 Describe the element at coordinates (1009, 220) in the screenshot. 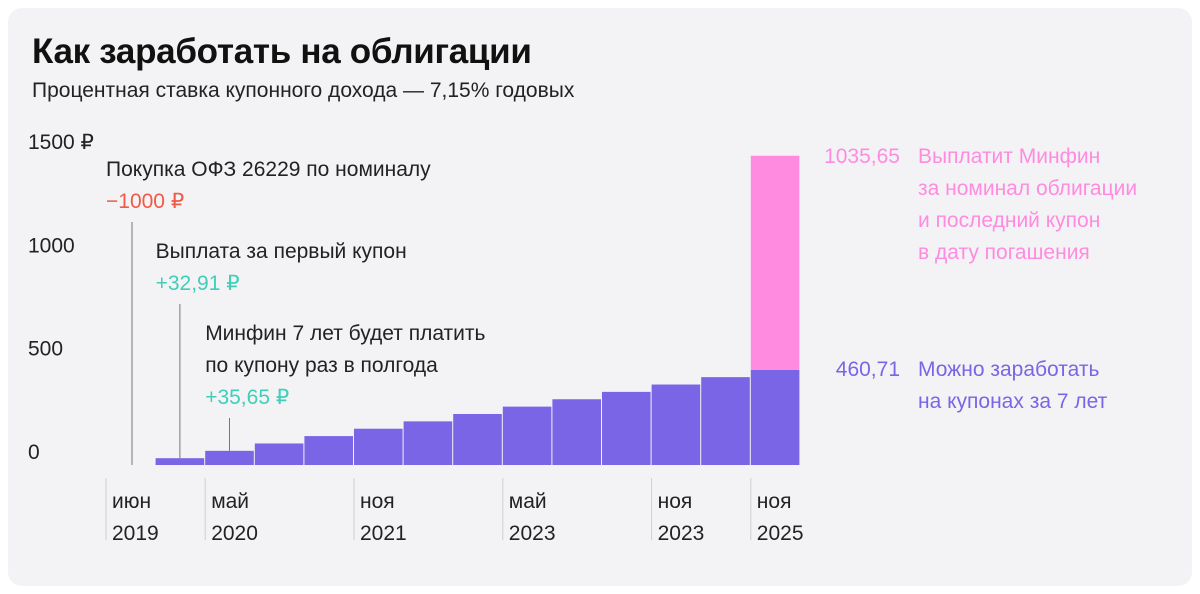

I see `side-label: и последний купон` at that location.